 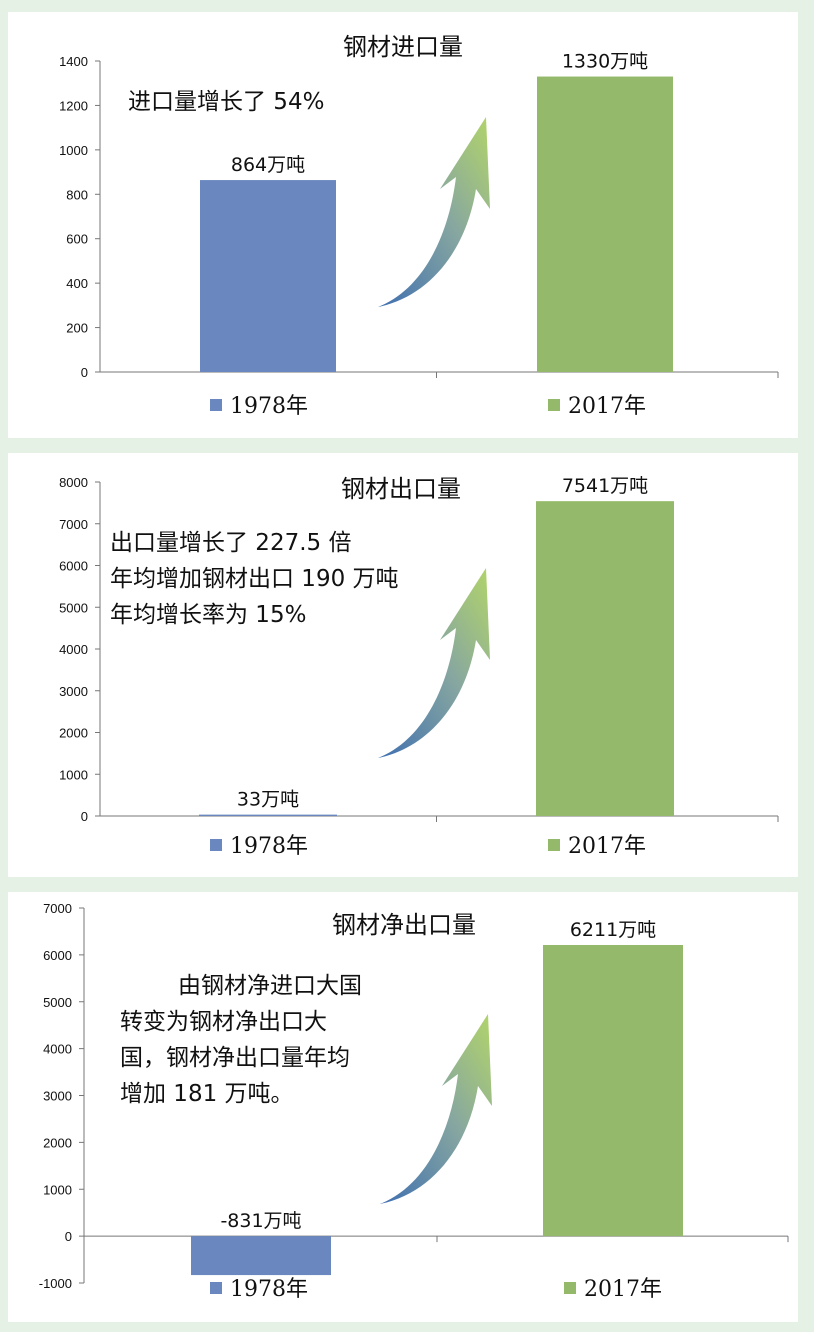 What do you see at coordinates (230, 543) in the screenshot?
I see `annotation-line: 出口量增长了 227.5 倍` at bounding box center [230, 543].